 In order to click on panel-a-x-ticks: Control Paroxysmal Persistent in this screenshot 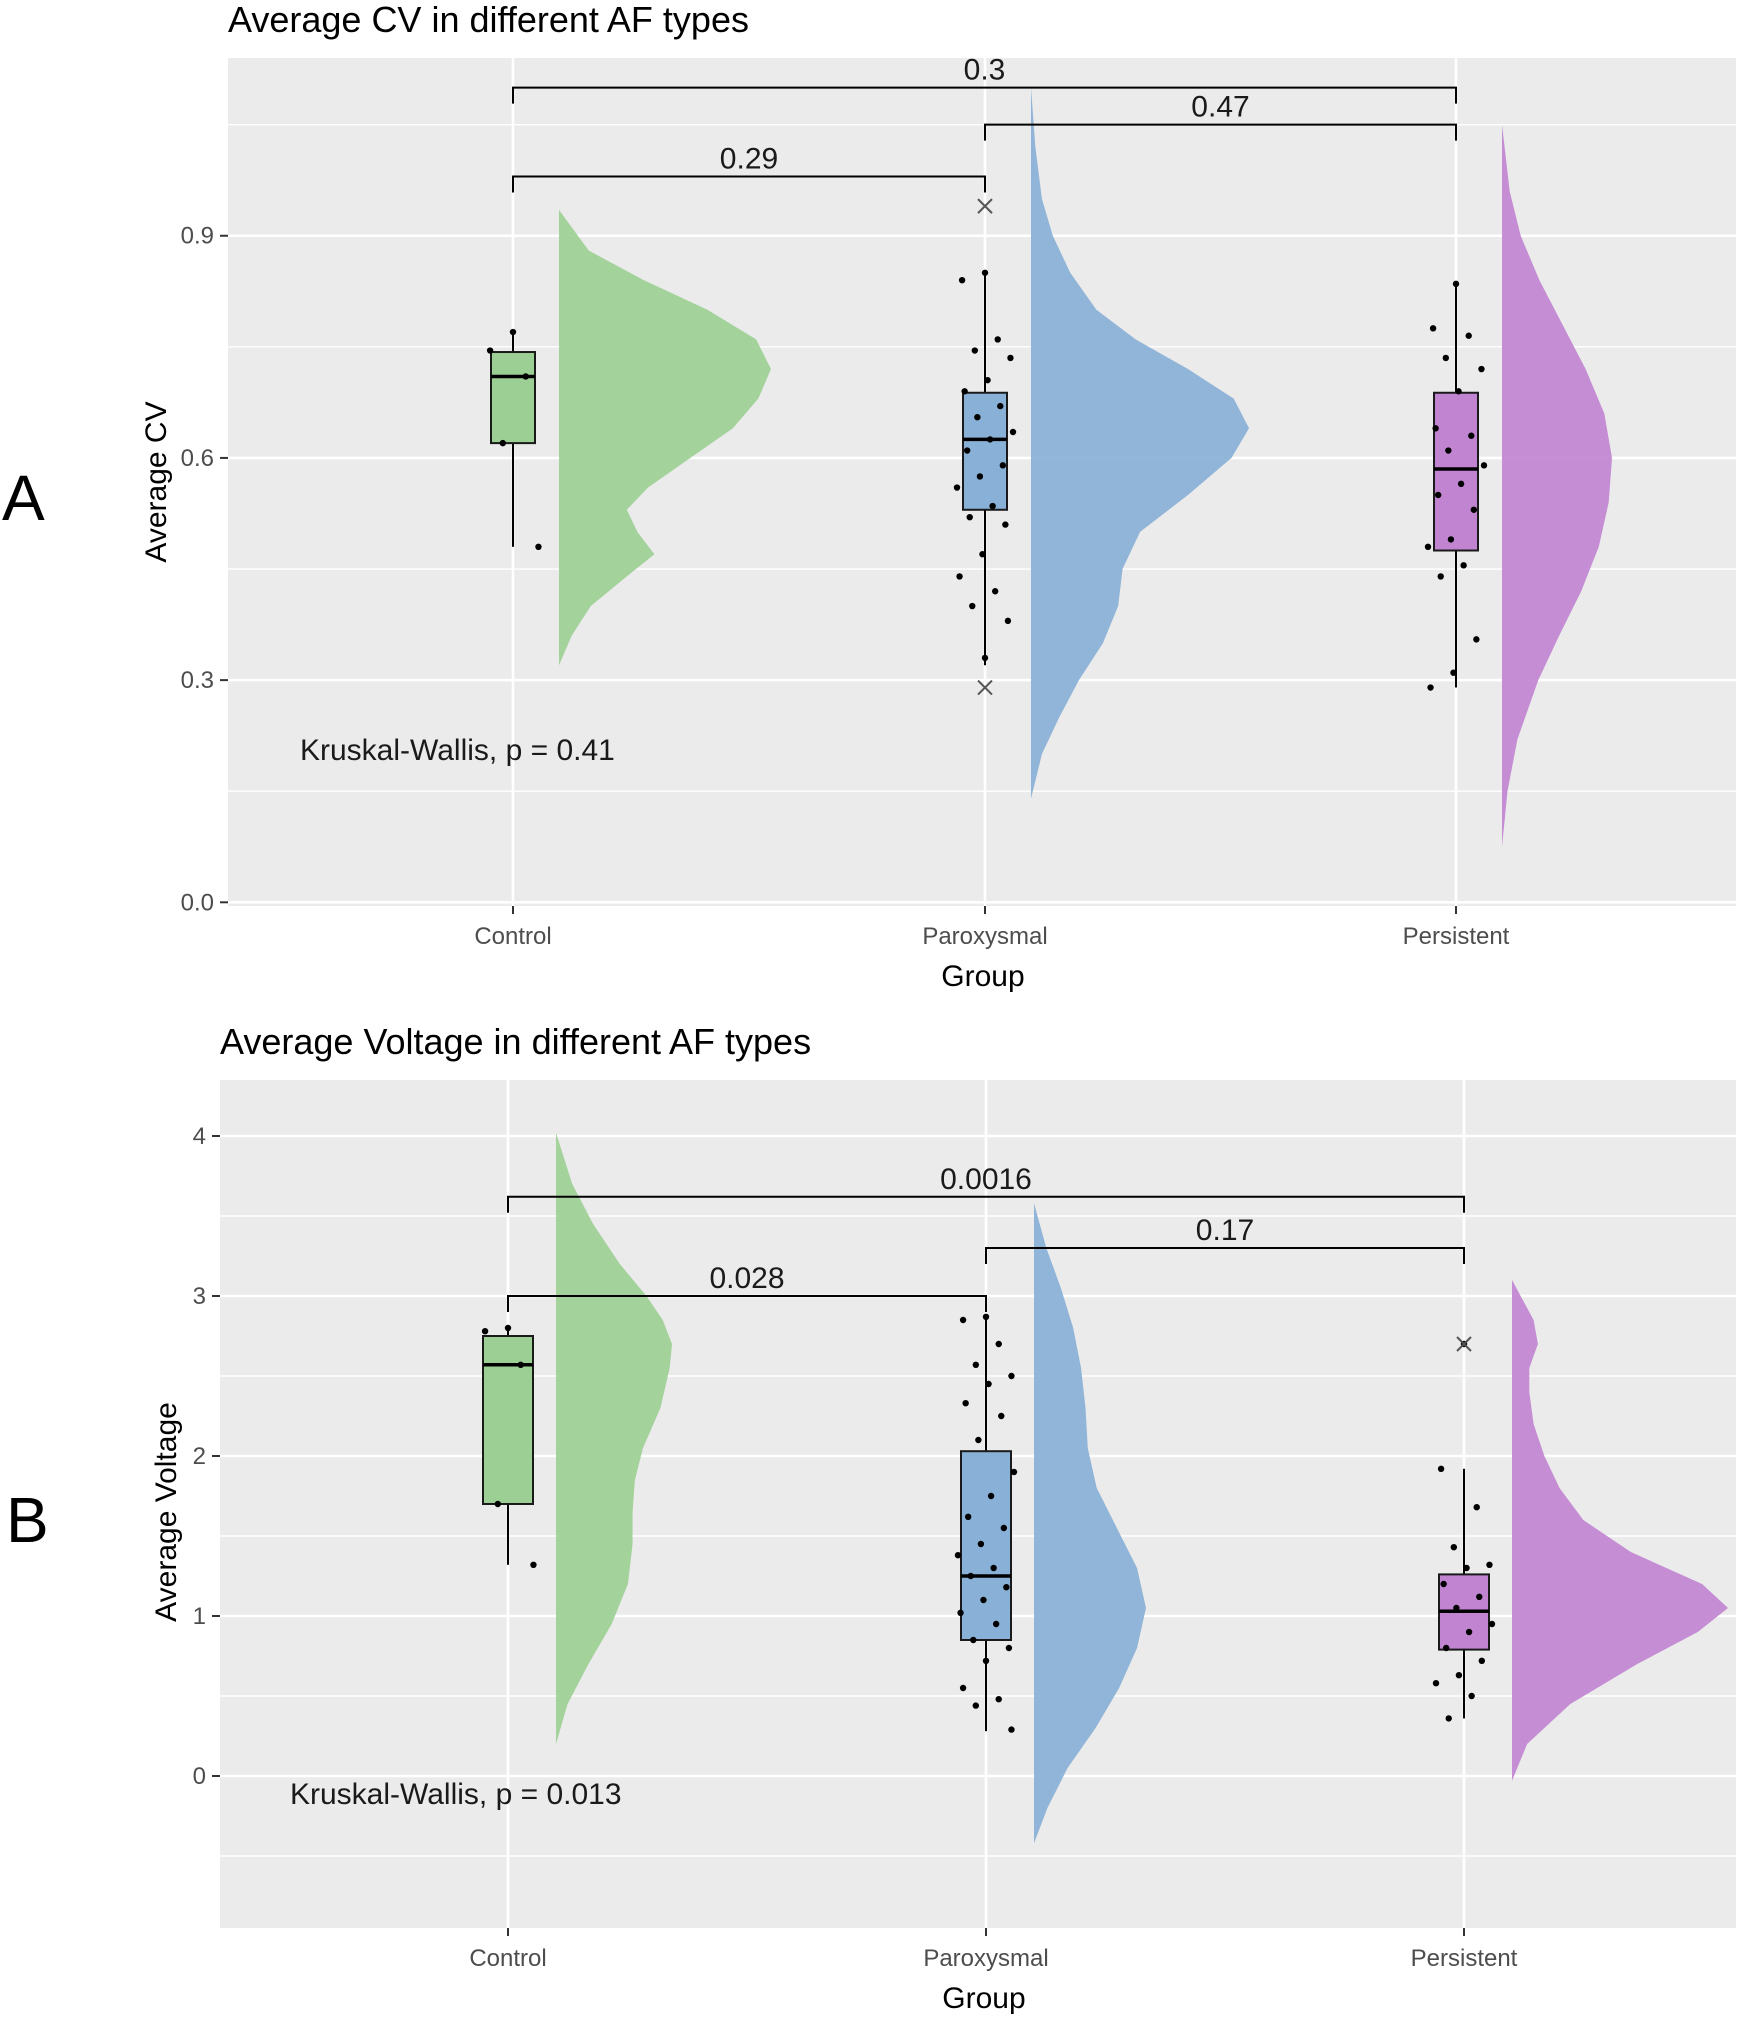, I will do `click(992, 928)`.